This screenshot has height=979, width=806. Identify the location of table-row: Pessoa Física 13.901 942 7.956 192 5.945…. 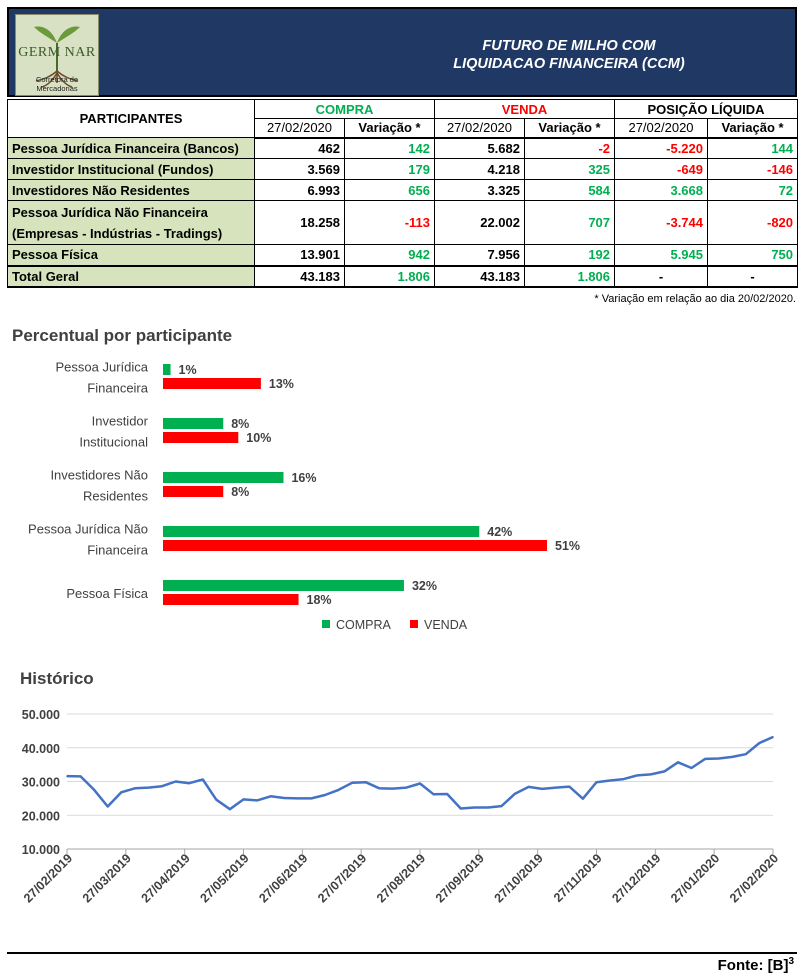
(403, 255).